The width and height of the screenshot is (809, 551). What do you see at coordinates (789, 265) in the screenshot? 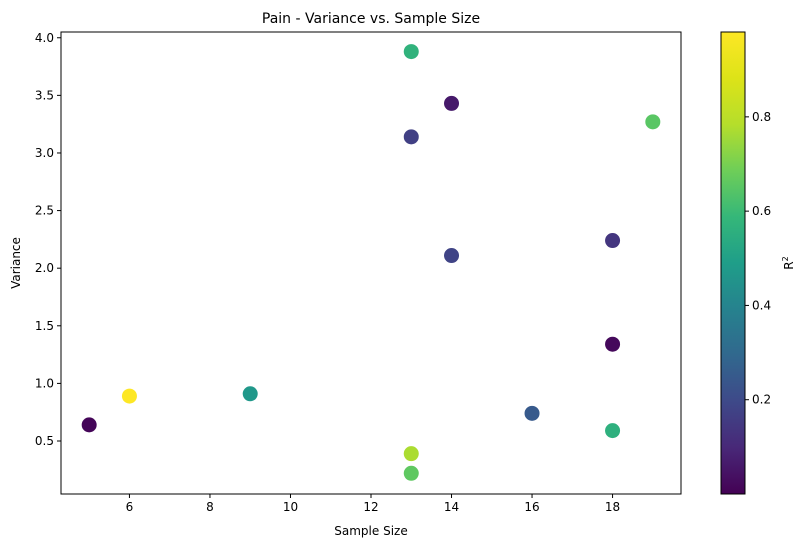
I see `colorbar-label-base: R` at bounding box center [789, 265].